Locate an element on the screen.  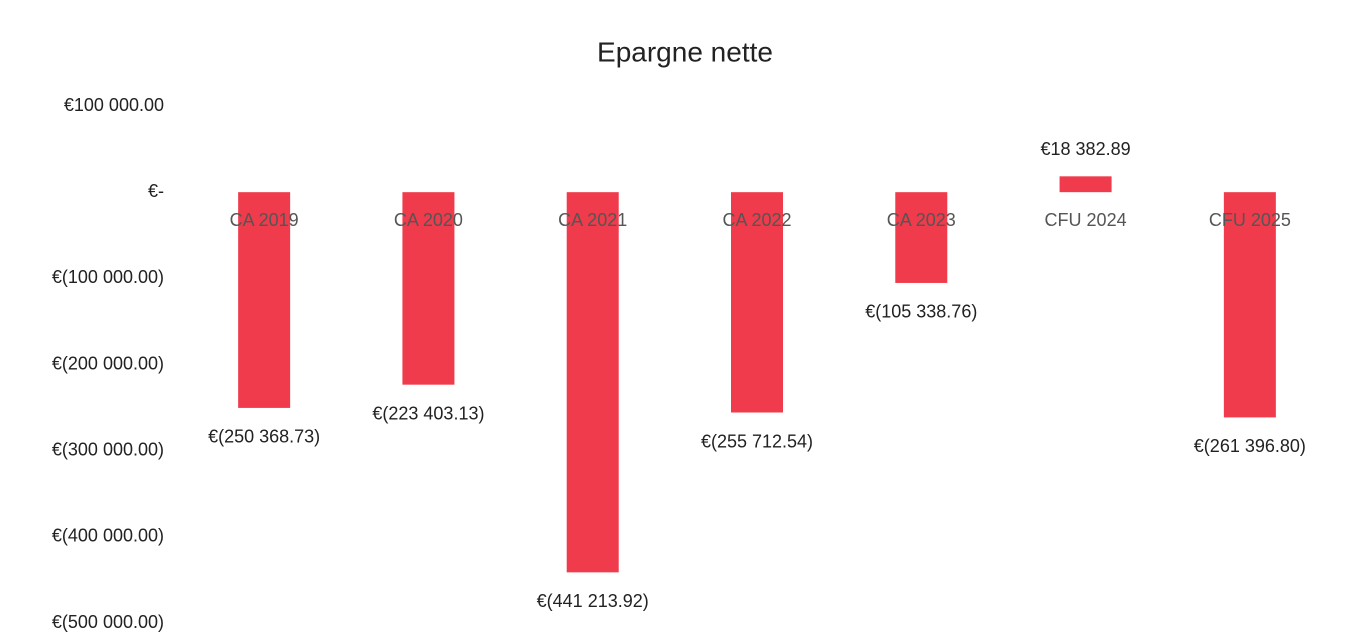
x-tick-label: CA 2022 is located at coordinates (756, 220).